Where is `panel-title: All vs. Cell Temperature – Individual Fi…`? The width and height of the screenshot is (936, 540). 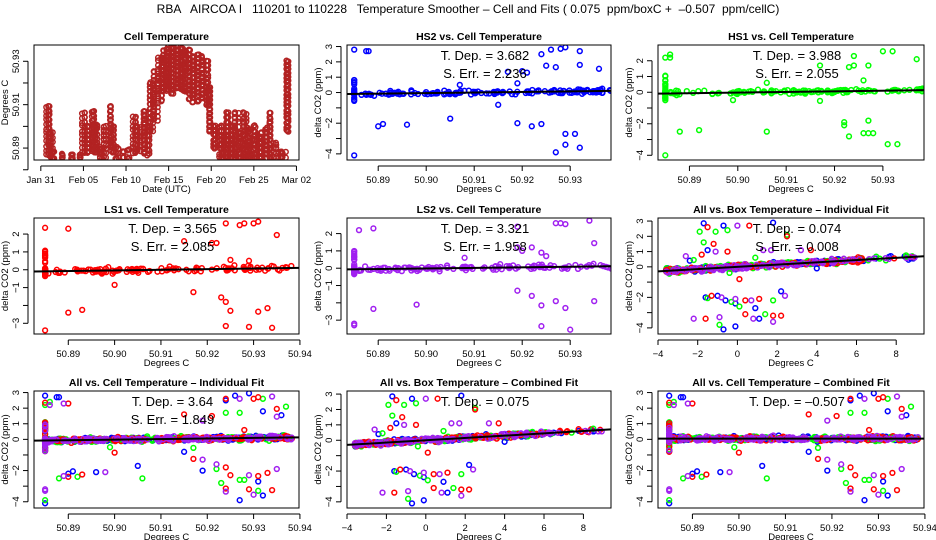
panel-title: All vs. Cell Temperature – Individual Fi… is located at coordinates (167, 383).